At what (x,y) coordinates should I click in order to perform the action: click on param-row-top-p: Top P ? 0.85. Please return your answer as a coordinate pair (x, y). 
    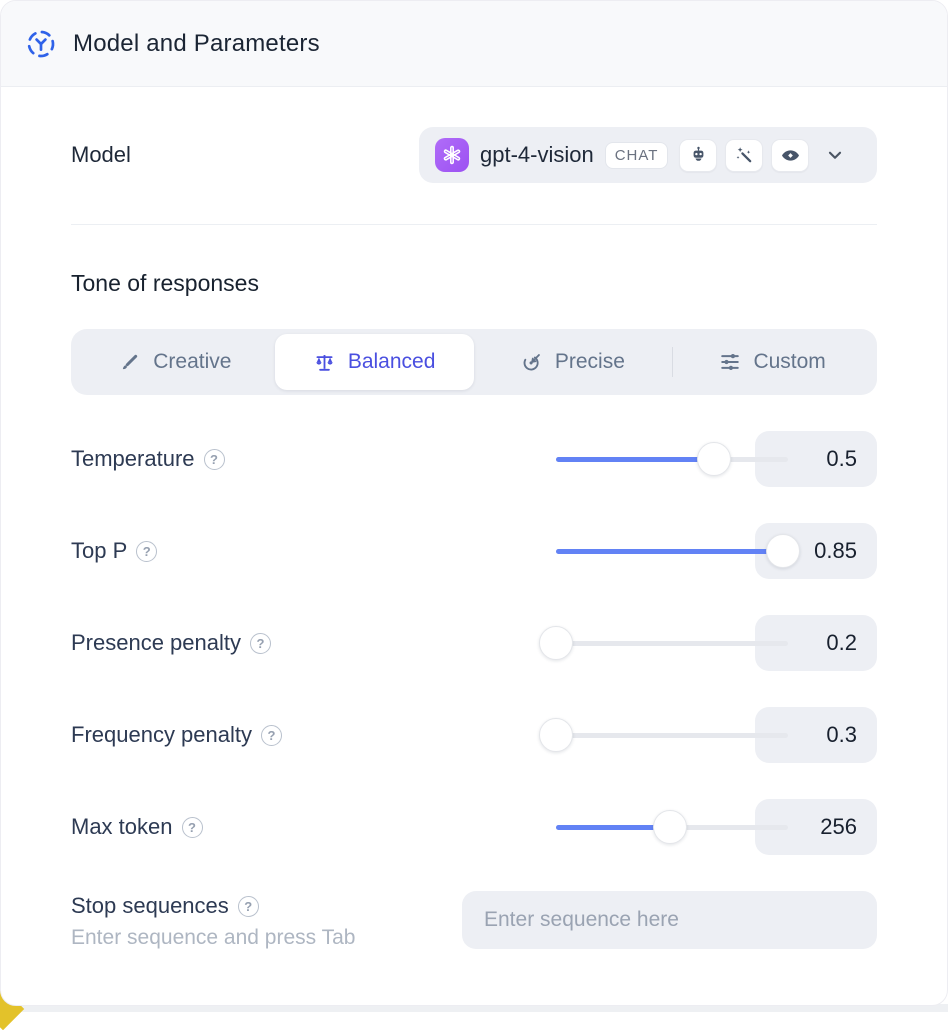
    Looking at the image, I should click on (474, 551).